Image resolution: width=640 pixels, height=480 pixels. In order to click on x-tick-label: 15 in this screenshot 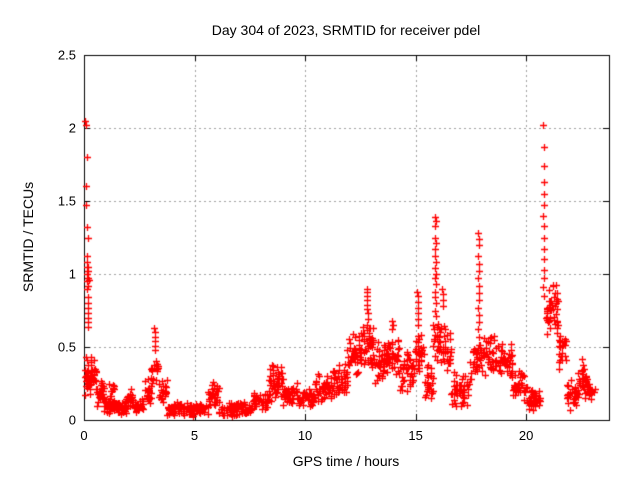, I will do `click(415, 435)`.